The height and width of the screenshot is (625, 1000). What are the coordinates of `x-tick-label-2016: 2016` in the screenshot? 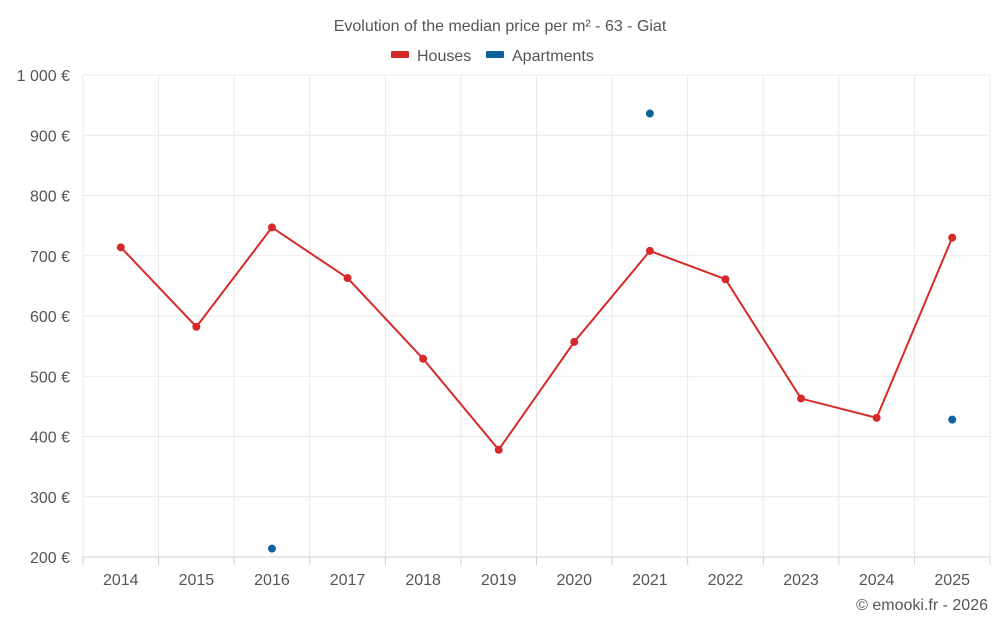 It's located at (272, 580).